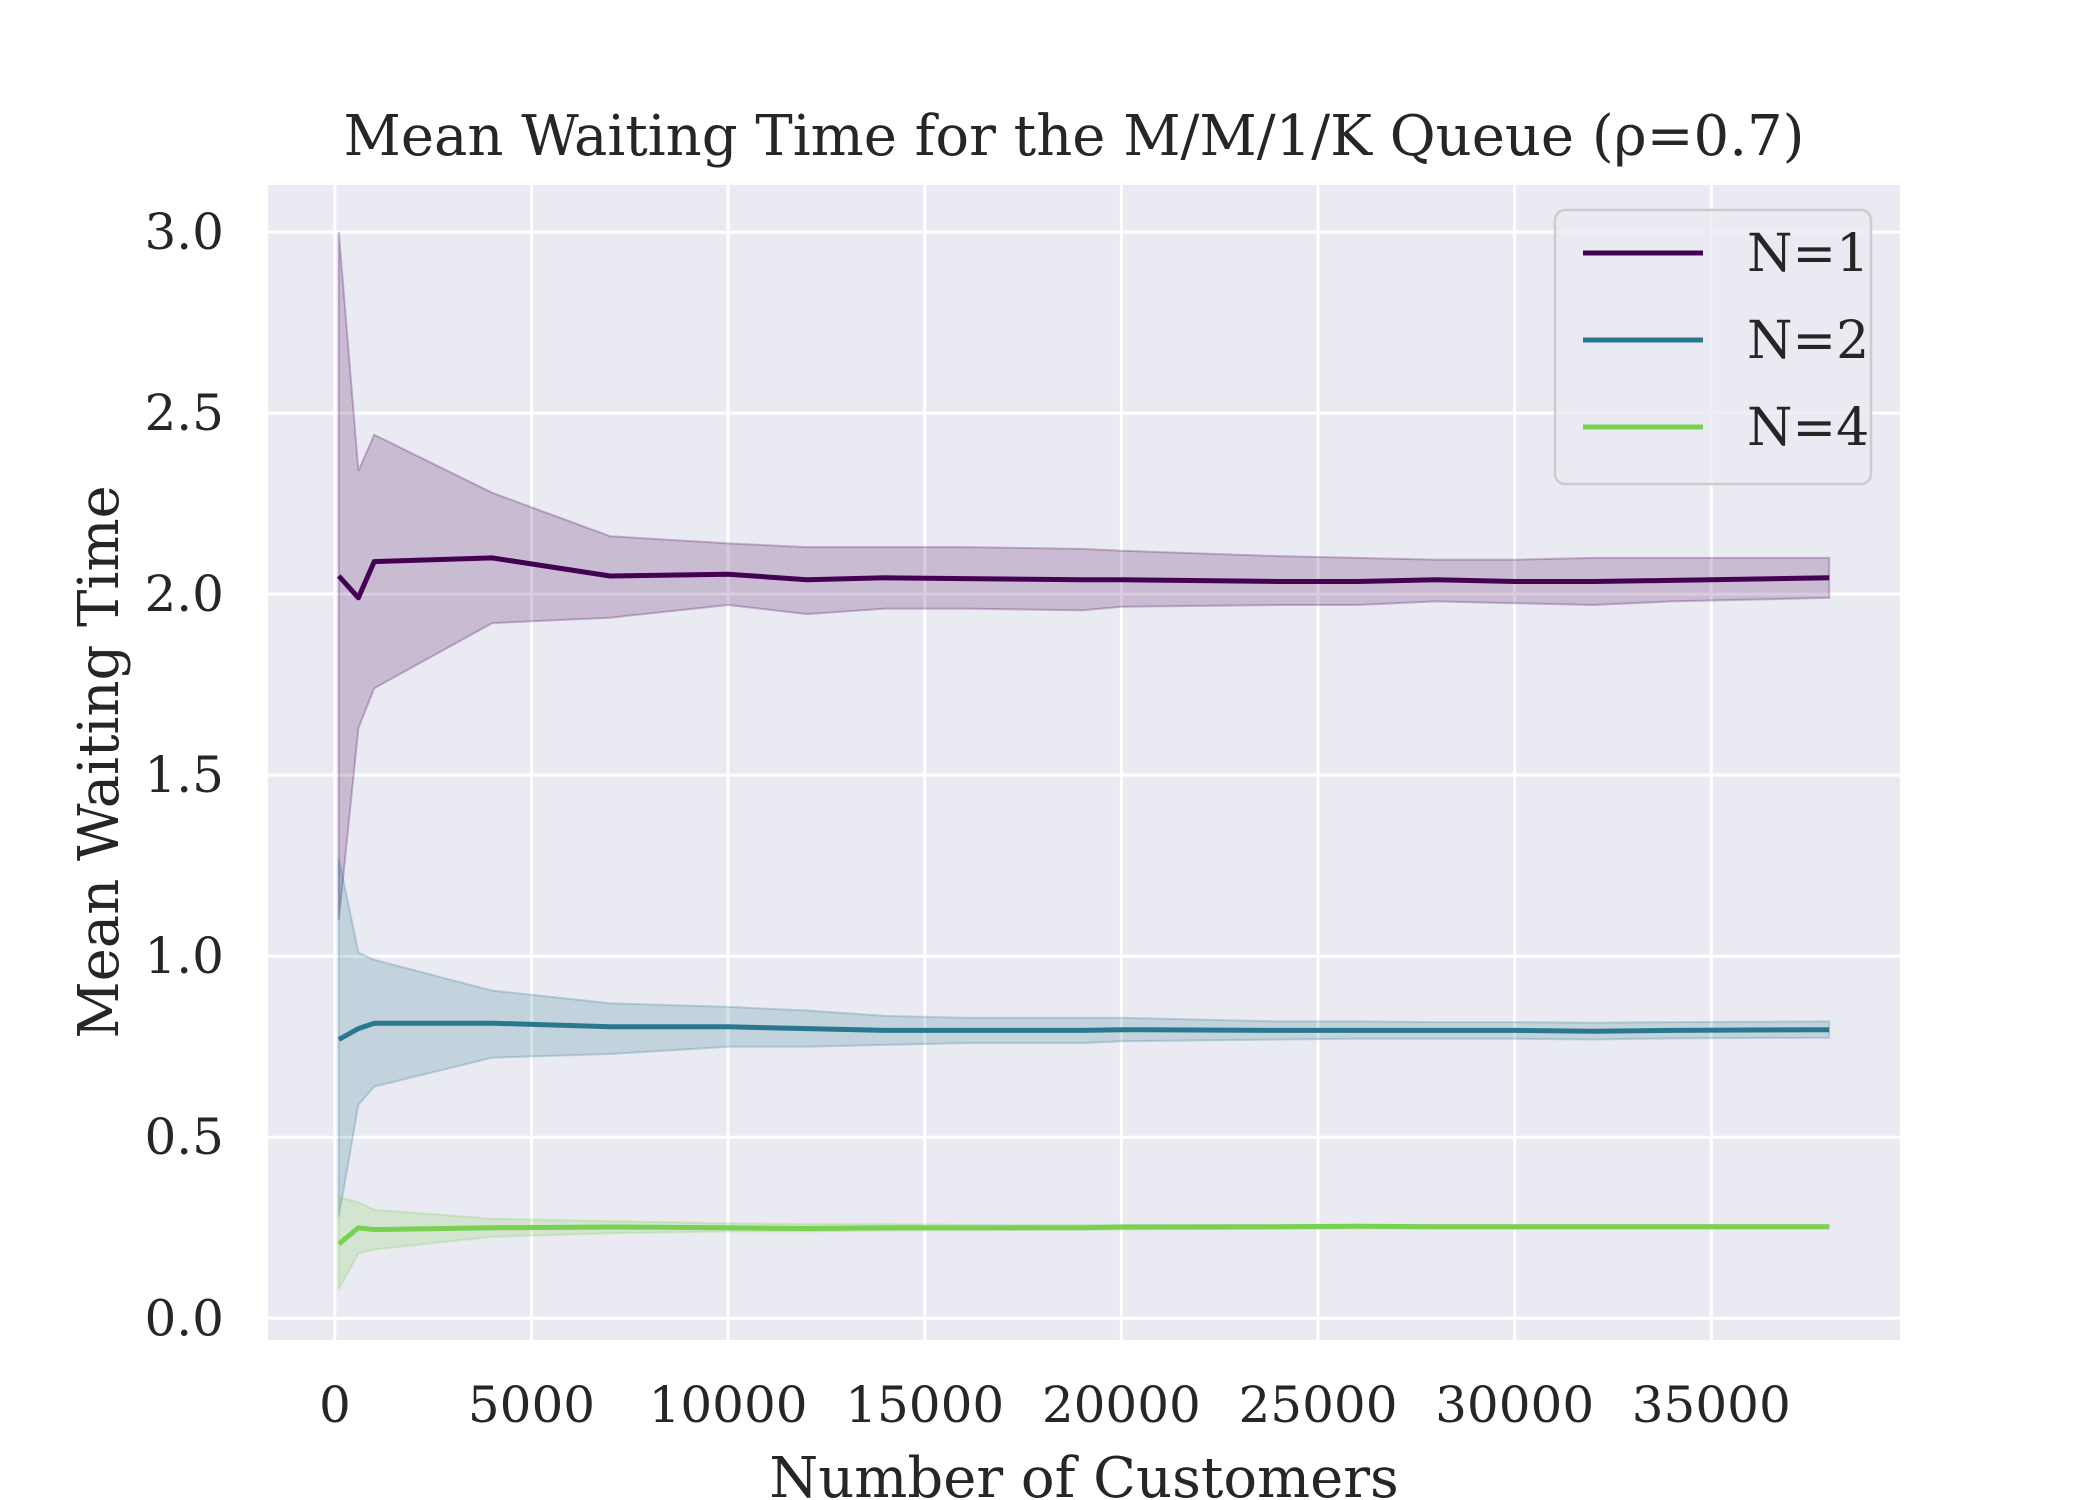  What do you see at coordinates (531, 1405) in the screenshot?
I see `x-tick-label: 5000` at bounding box center [531, 1405].